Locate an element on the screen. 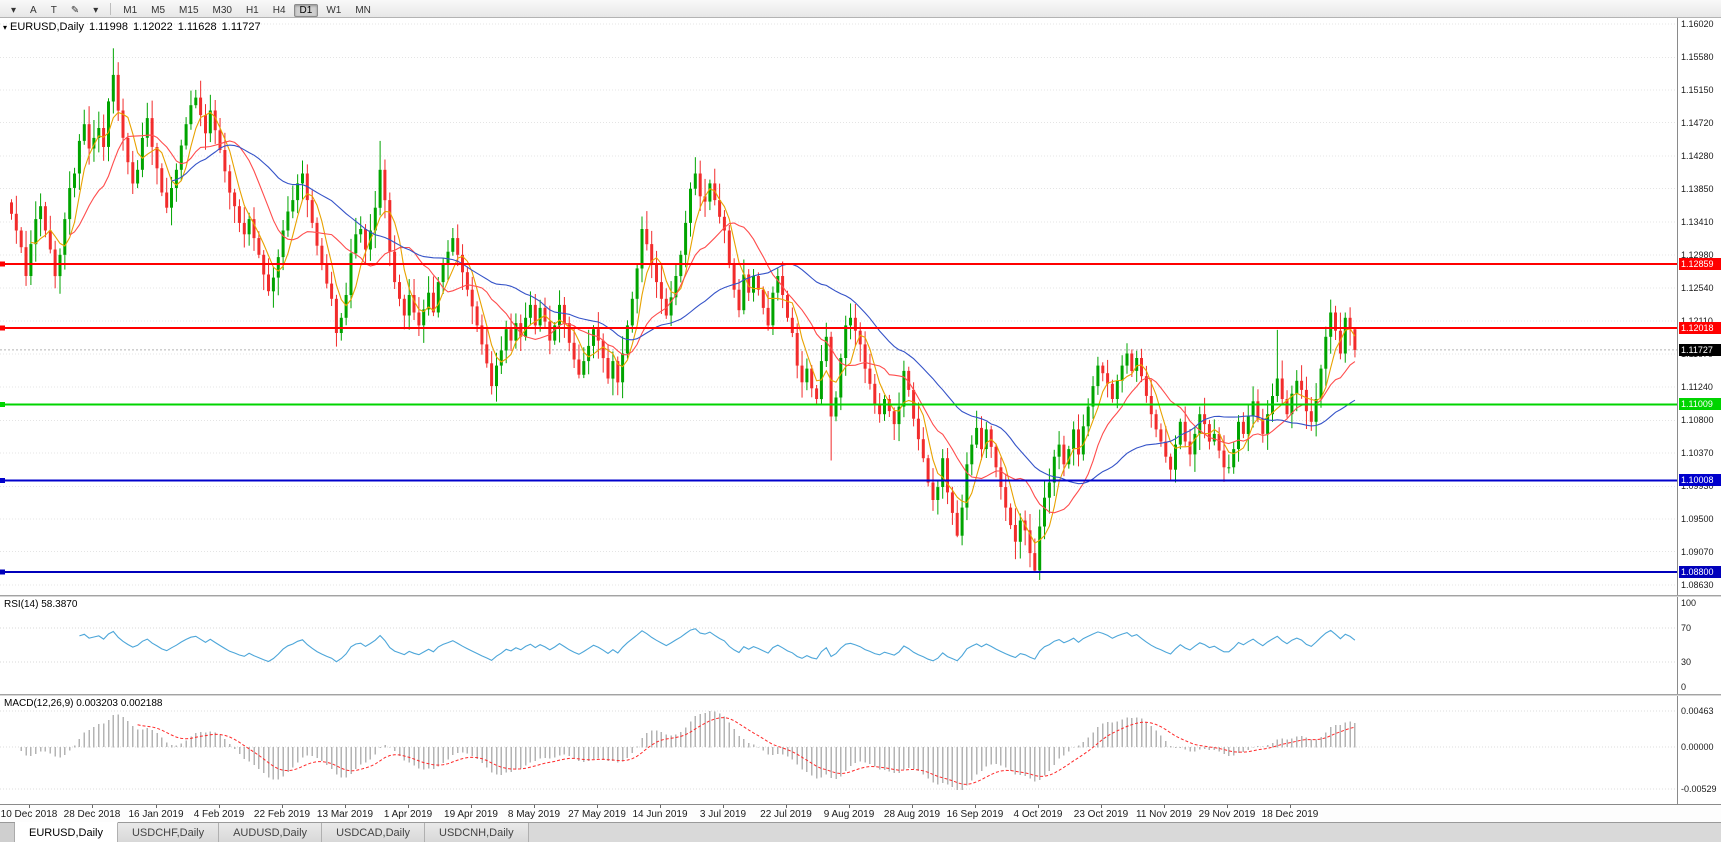 This screenshot has width=1721, height=842. time-axis-label: 1 Apr 2019 is located at coordinates (408, 814).